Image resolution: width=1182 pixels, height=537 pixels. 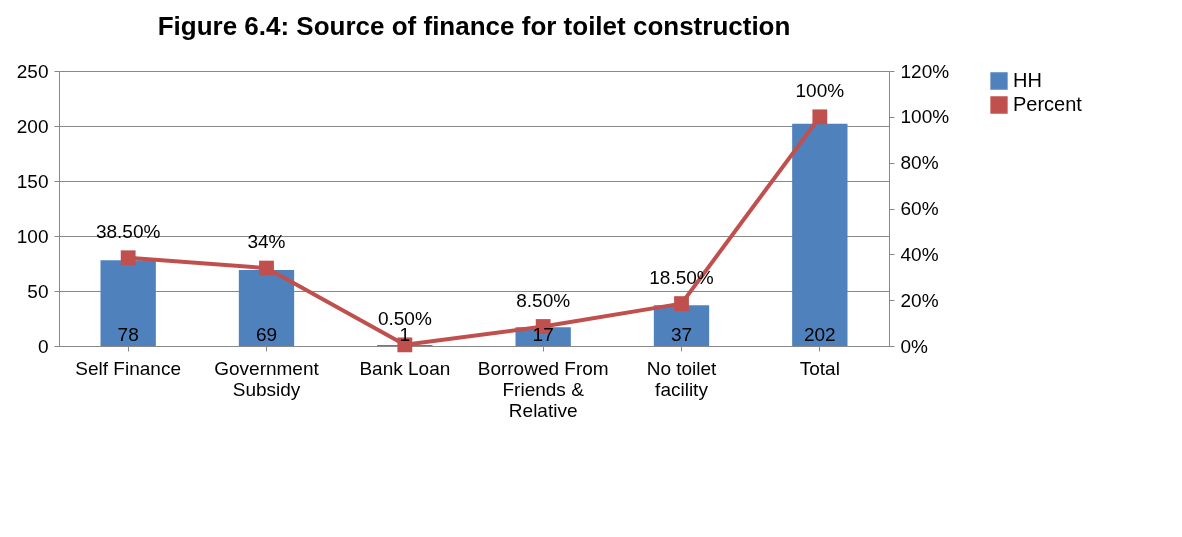 I want to click on y2-tick-label: 80%, so click(x=919, y=163).